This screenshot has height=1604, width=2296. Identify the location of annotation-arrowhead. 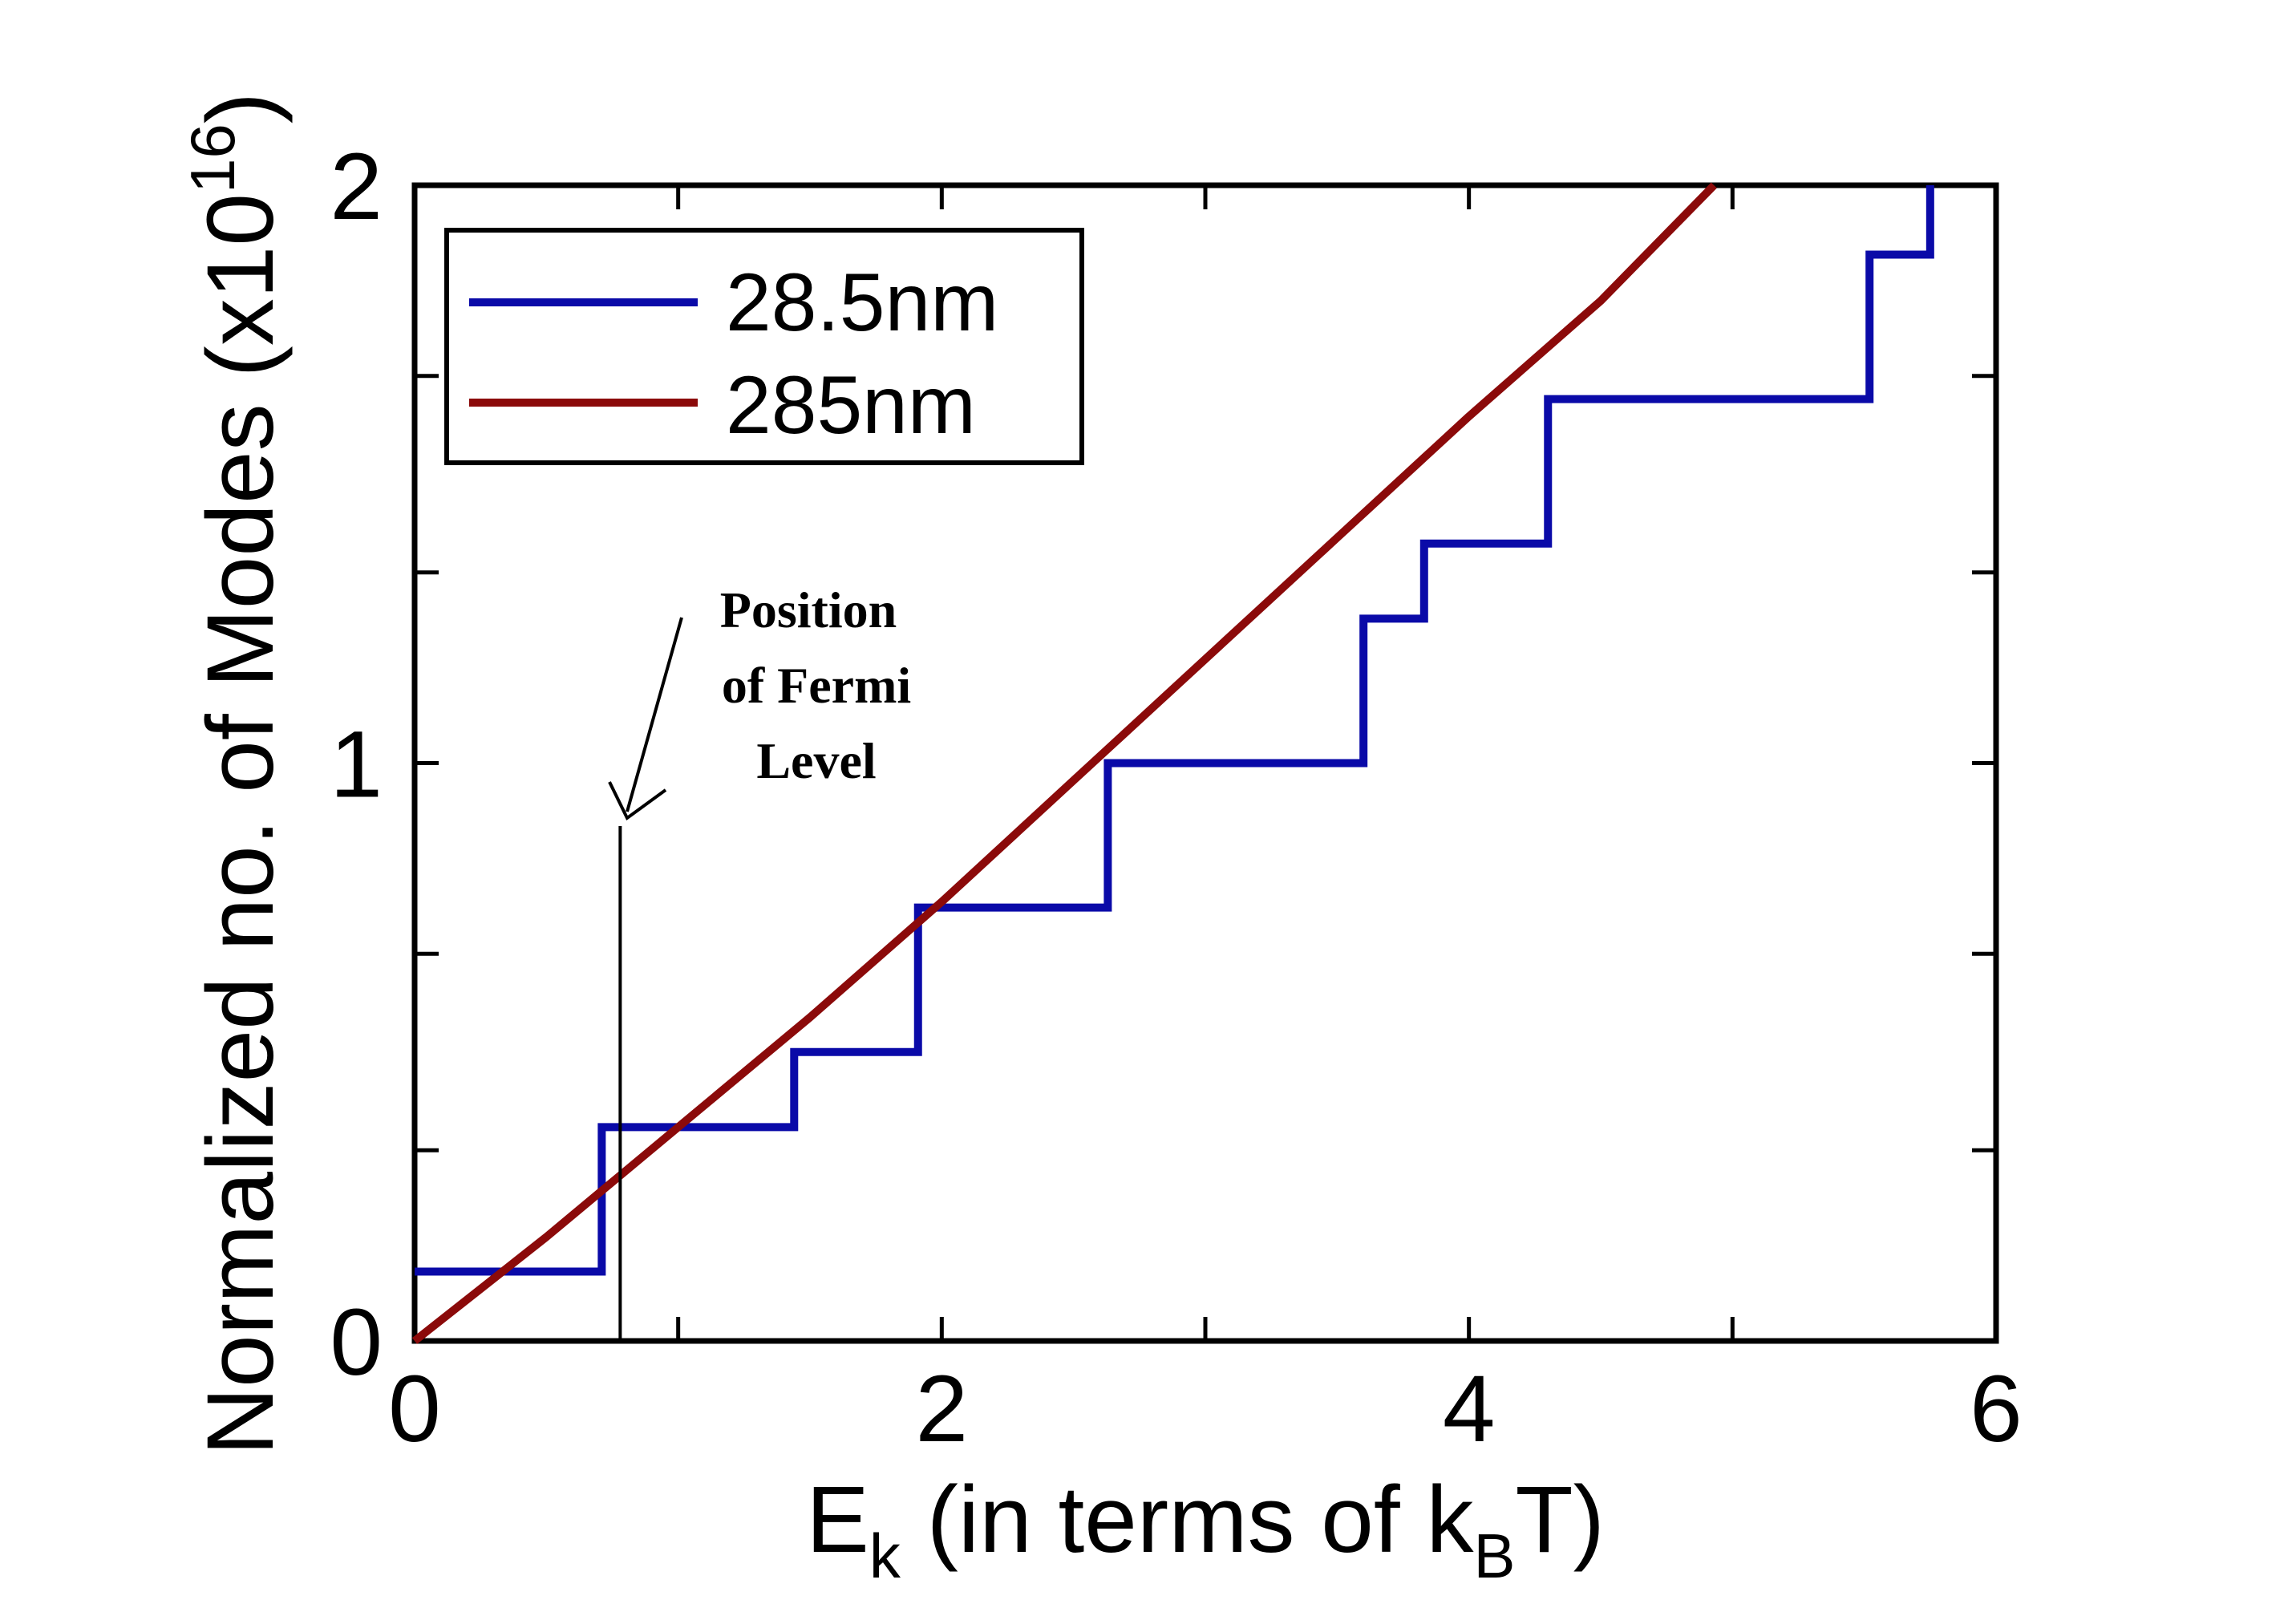
(638, 801).